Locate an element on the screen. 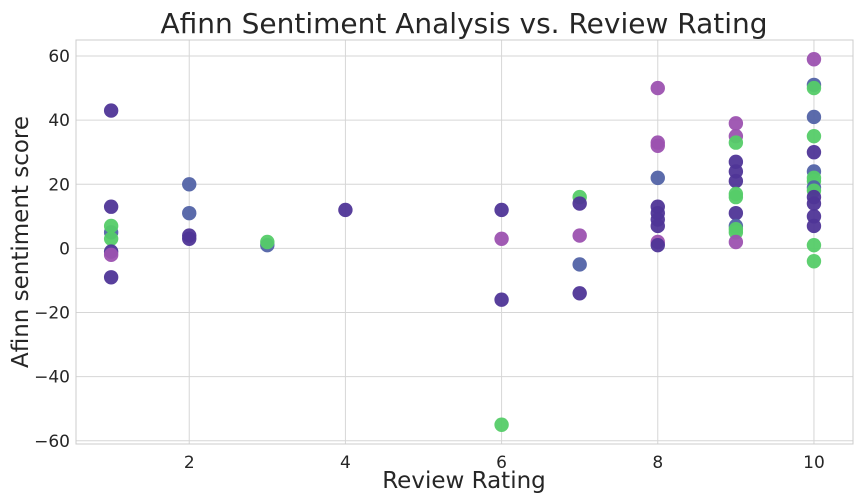  y-tick-label: 0 is located at coordinates (64, 249).